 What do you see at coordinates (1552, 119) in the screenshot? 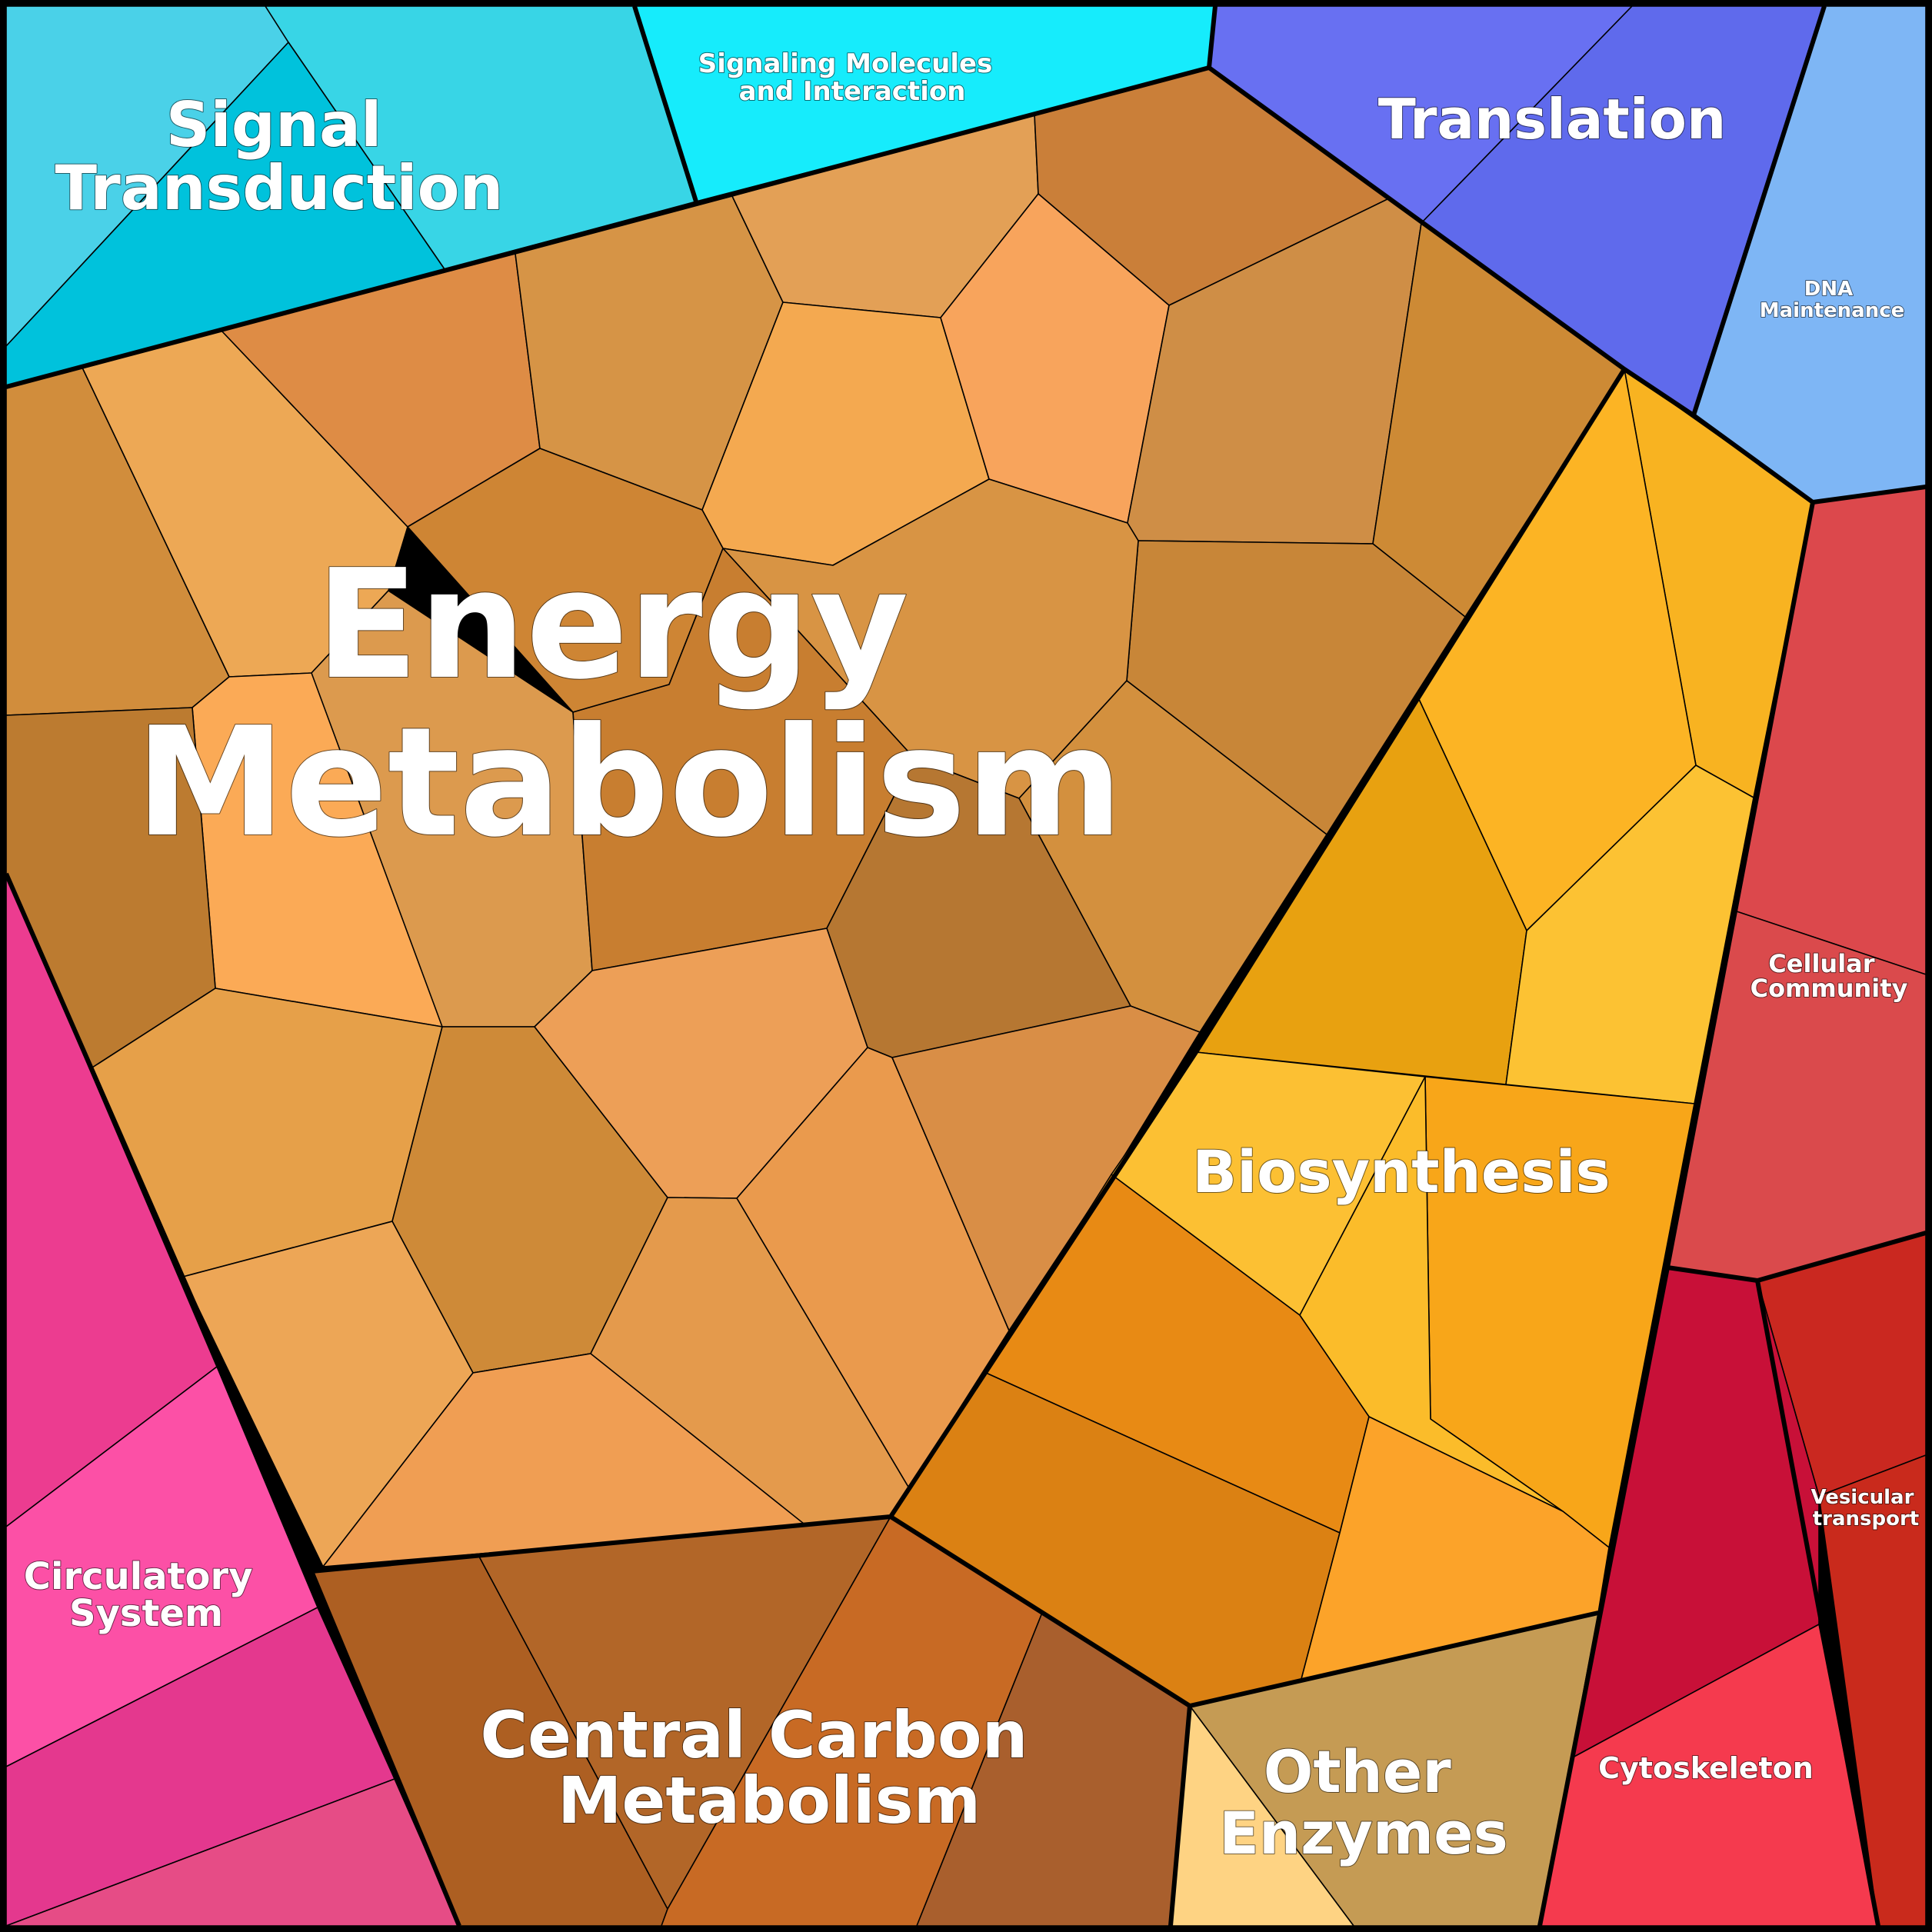
I see `label-translation: Translation` at bounding box center [1552, 119].